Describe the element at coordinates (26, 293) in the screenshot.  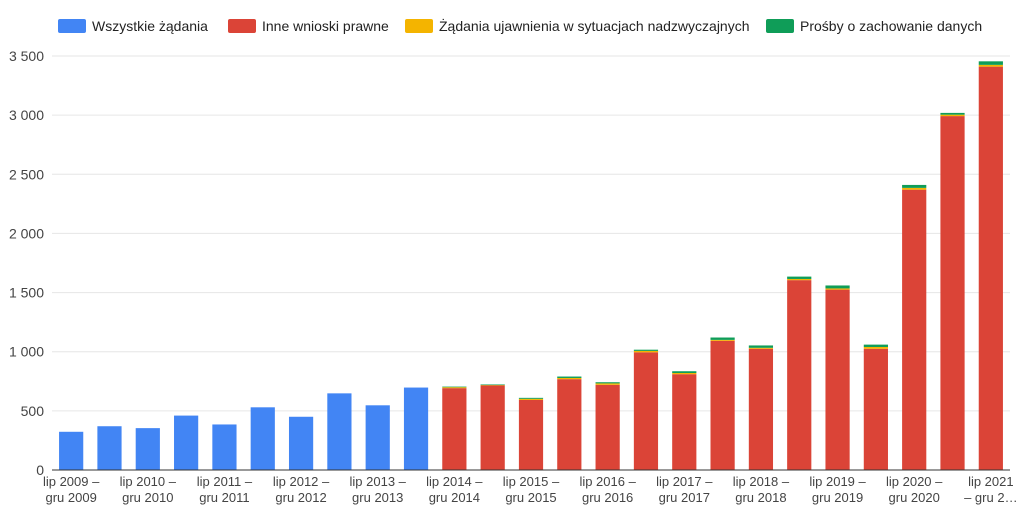
I see `y-tick-label: 1 500` at that location.